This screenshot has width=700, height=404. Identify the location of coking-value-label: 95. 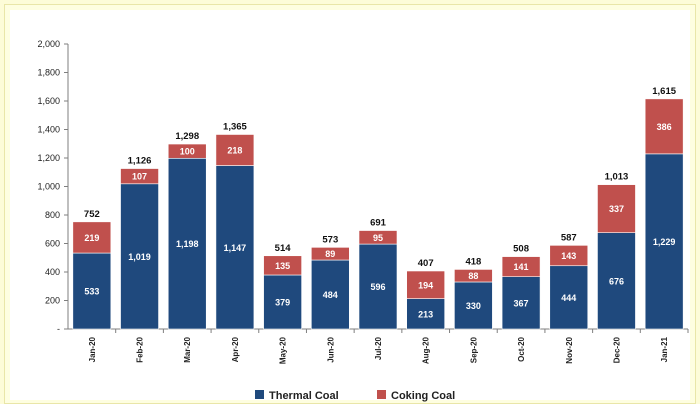
(378, 238).